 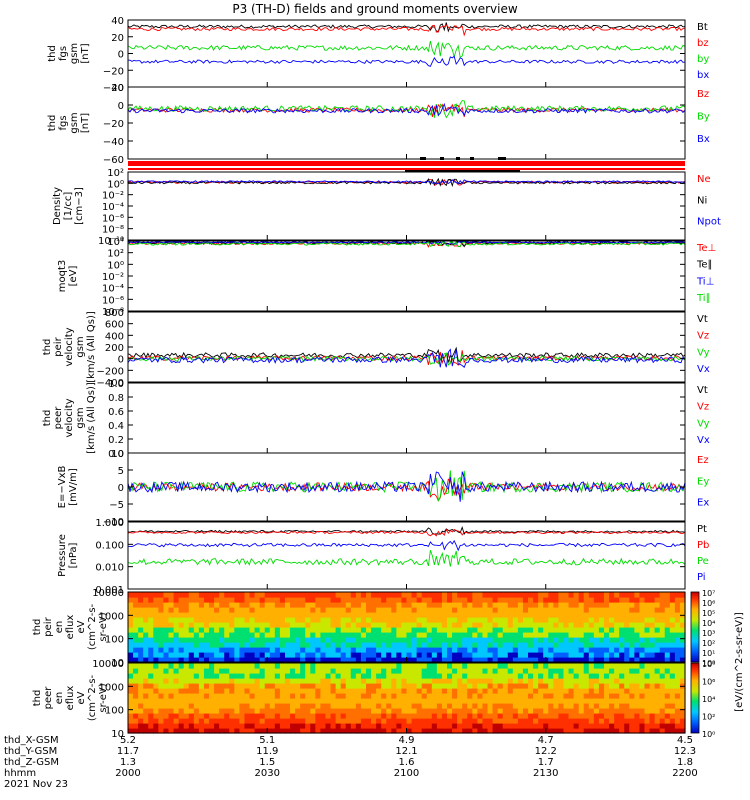 What do you see at coordinates (62, 276) in the screenshot?
I see `y-axis-label-line: moqt3` at bounding box center [62, 276].